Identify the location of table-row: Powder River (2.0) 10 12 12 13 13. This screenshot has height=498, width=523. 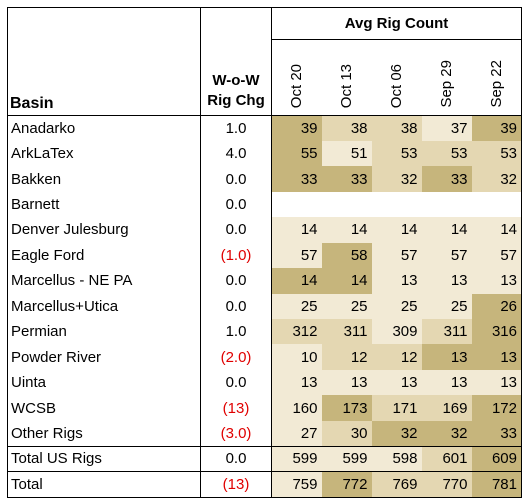
(264, 357).